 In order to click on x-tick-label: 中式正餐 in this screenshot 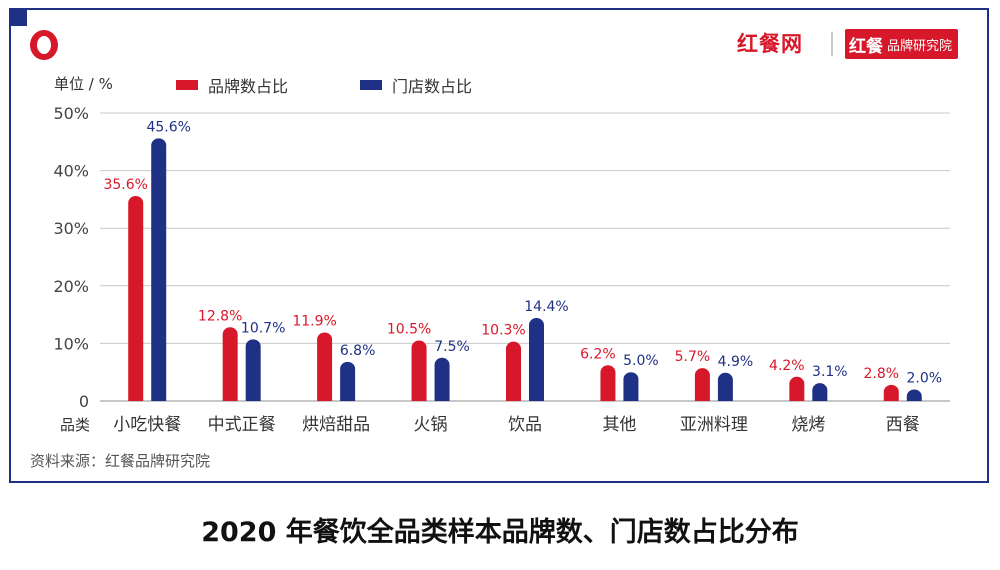, I will do `click(242, 425)`.